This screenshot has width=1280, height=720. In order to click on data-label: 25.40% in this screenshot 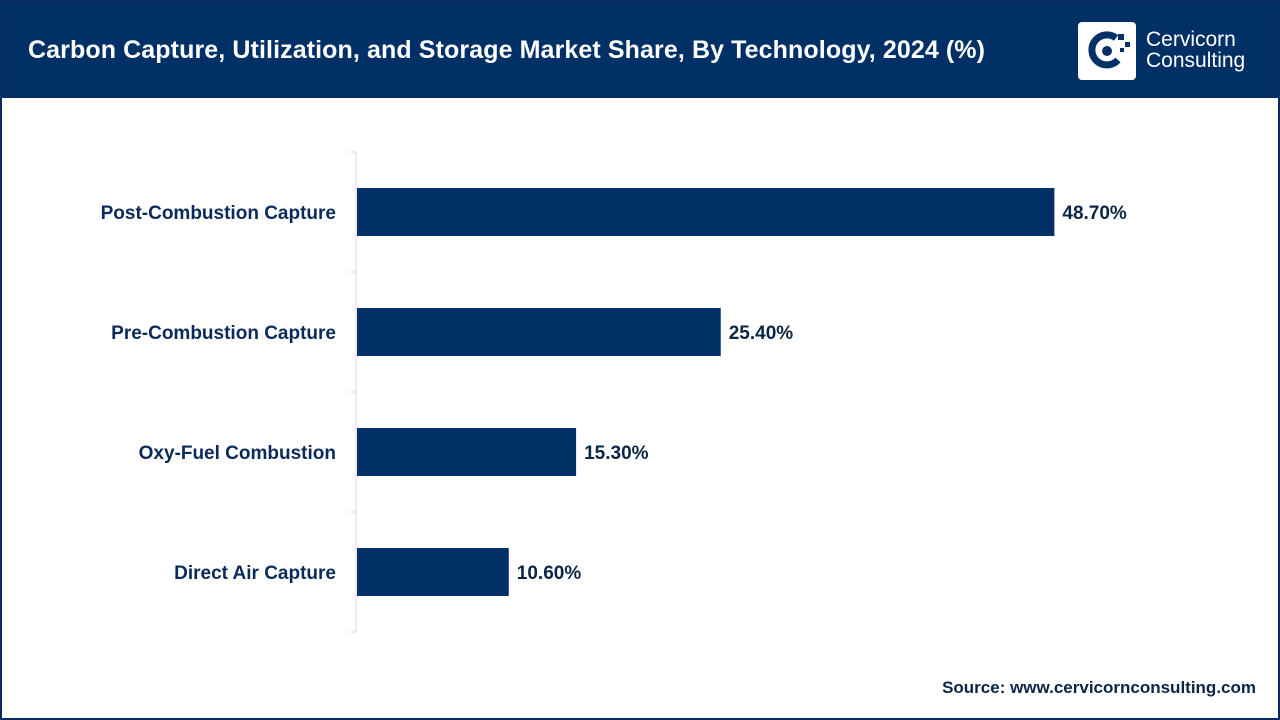, I will do `click(761, 333)`.